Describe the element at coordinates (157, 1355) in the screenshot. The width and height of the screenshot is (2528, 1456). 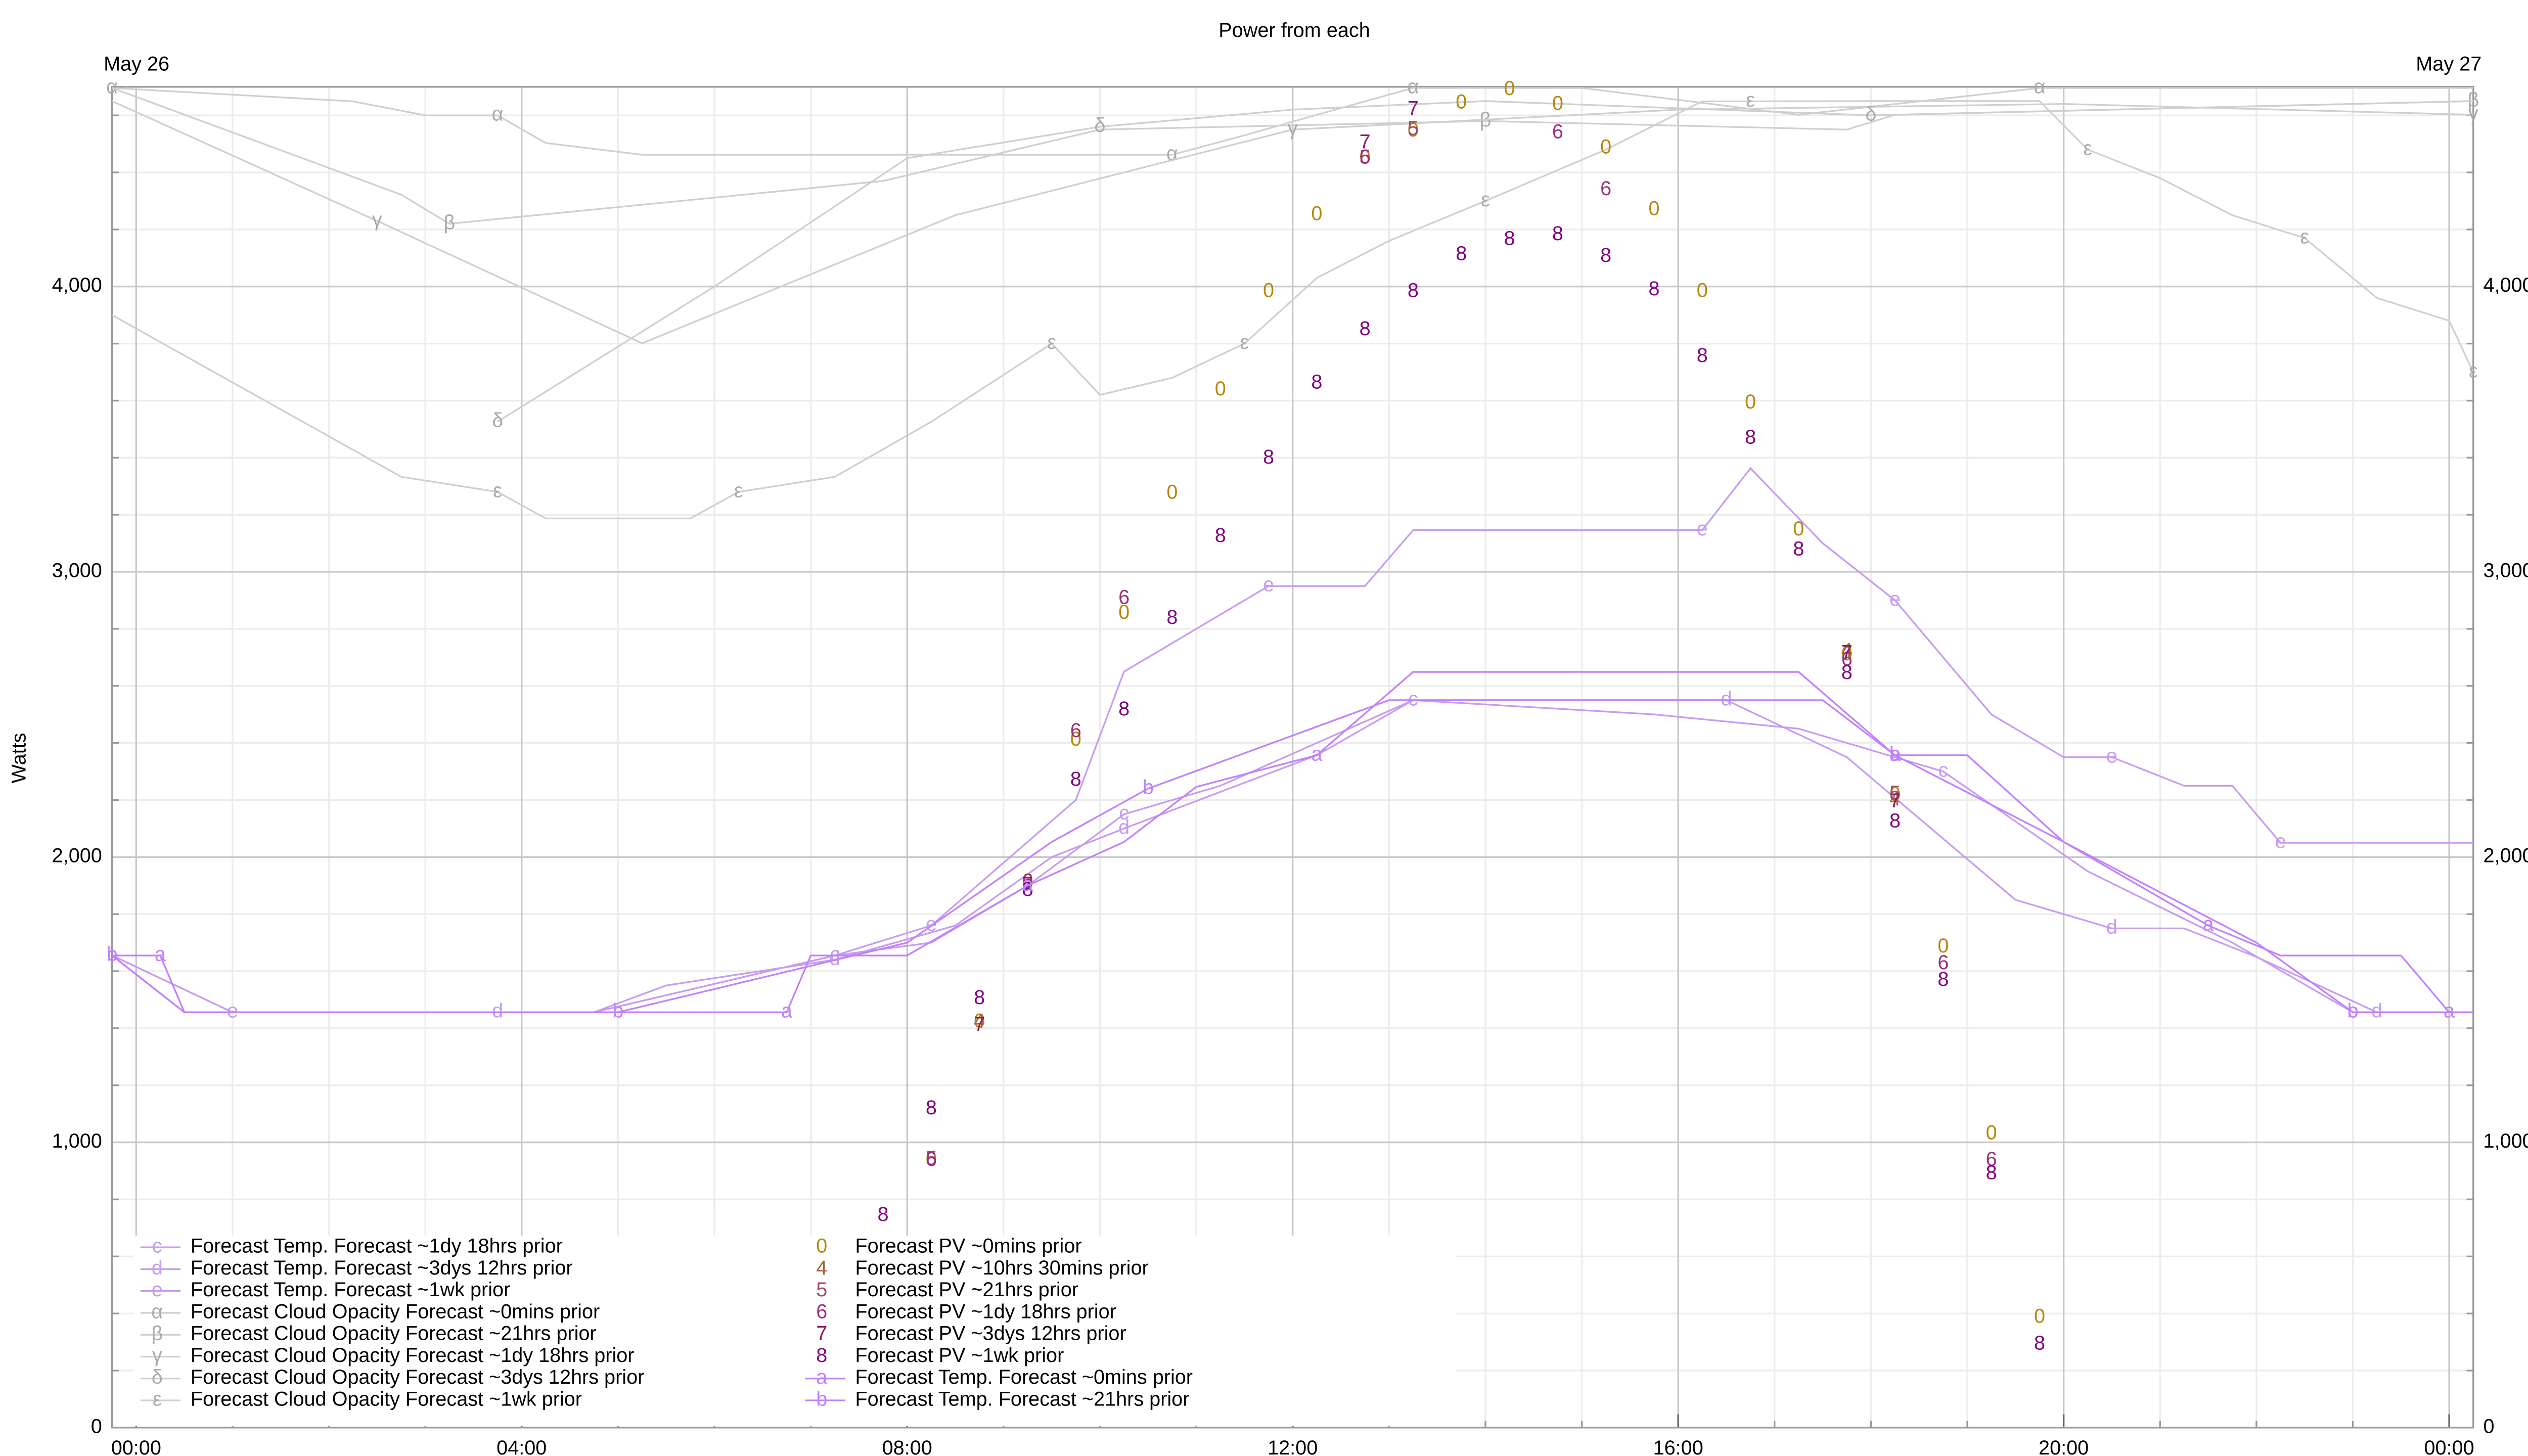
I see `legend-marker: γ` at that location.